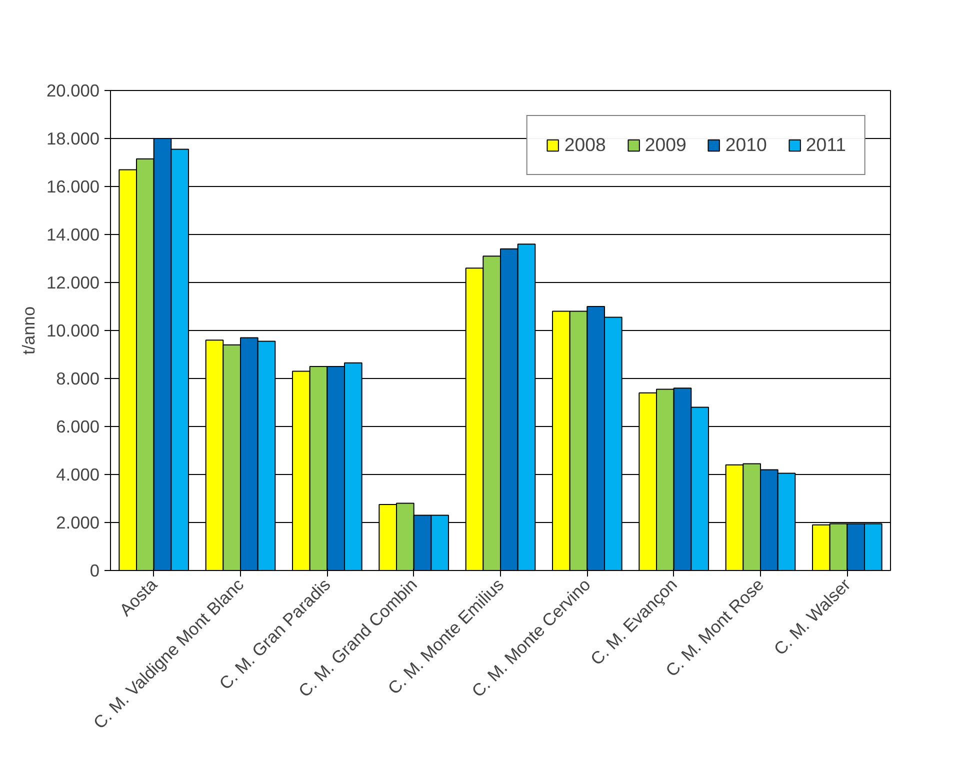  What do you see at coordinates (95, 570) in the screenshot?
I see `y-tick-label: 0` at bounding box center [95, 570].